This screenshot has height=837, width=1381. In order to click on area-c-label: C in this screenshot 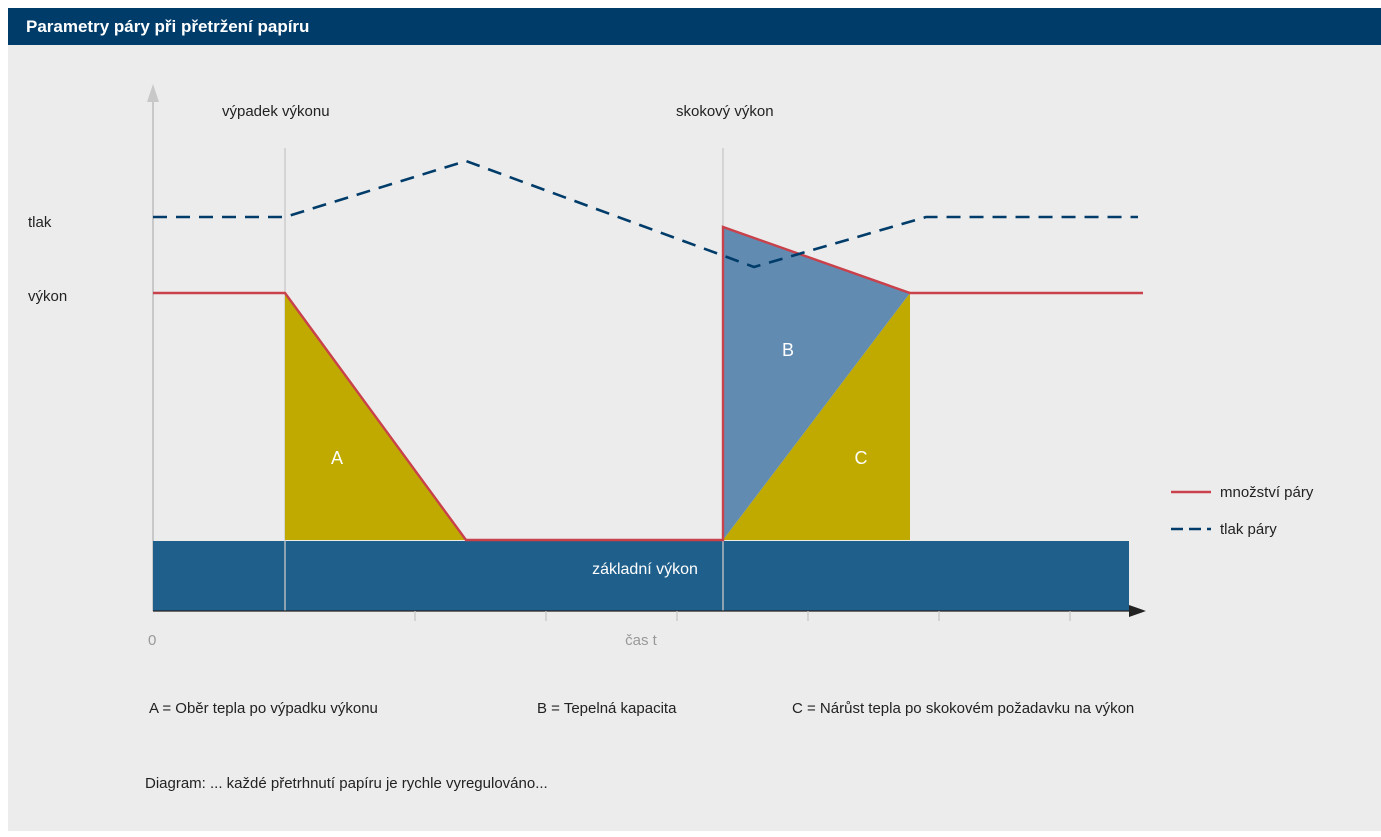, I will do `click(861, 458)`.